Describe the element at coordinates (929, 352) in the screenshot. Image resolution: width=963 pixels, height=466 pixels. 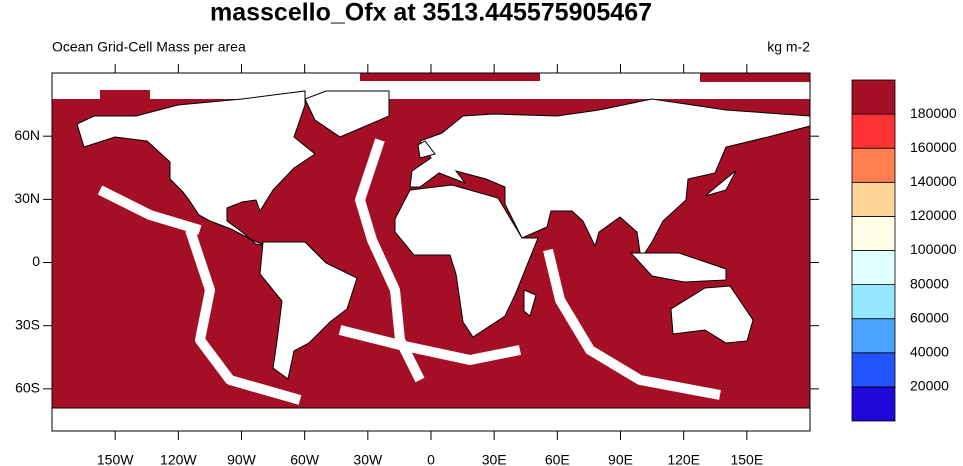
I see `colorbar-label: 40000` at that location.